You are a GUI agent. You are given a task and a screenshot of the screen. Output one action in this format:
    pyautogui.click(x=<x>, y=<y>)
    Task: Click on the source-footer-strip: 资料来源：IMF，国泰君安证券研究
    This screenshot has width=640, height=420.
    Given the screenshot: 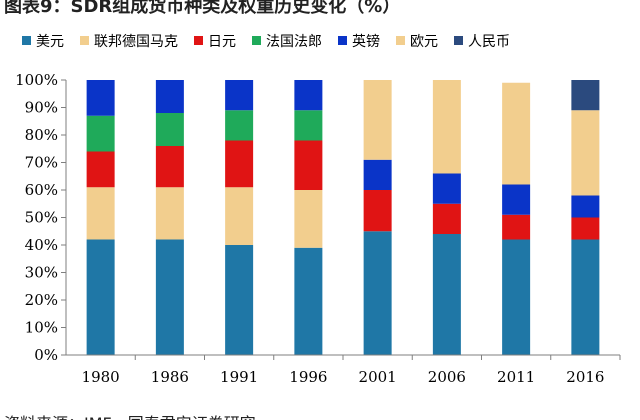 What is the action you would take?
    pyautogui.click(x=320, y=412)
    